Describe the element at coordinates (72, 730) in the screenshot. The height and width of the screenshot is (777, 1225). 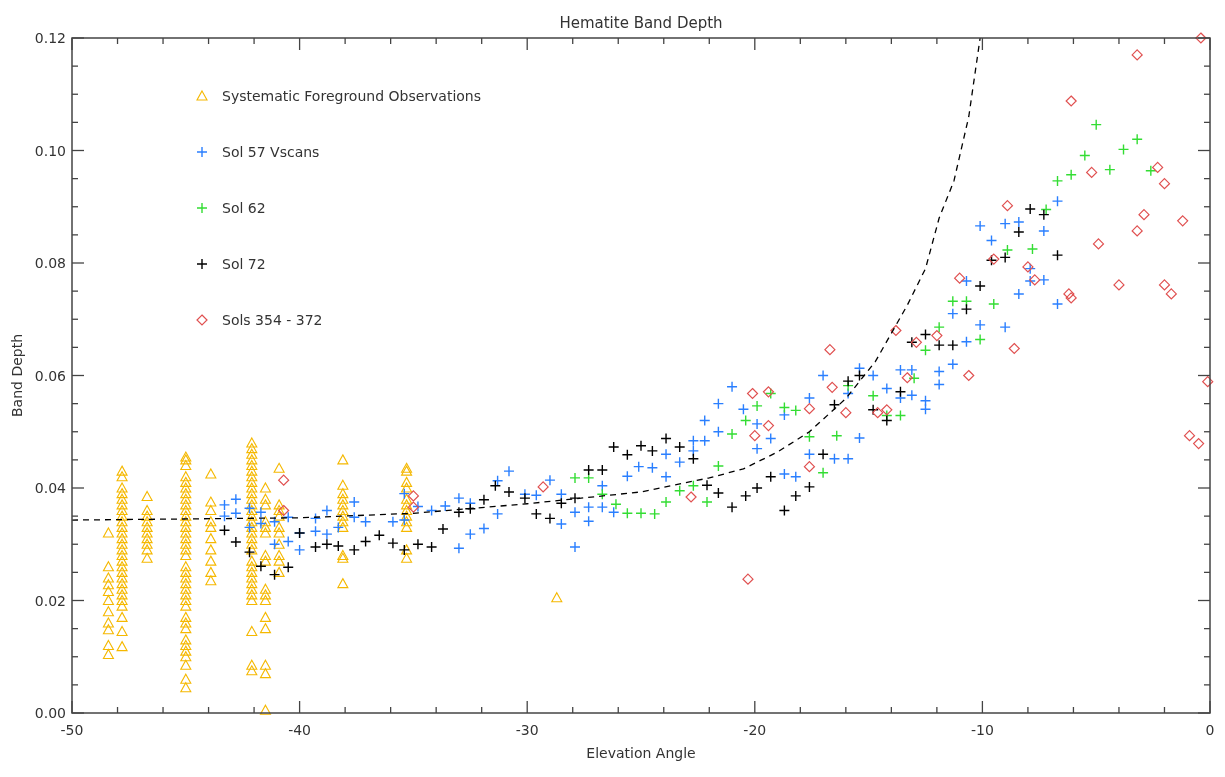
I see `x-tick-label: -50` at that location.